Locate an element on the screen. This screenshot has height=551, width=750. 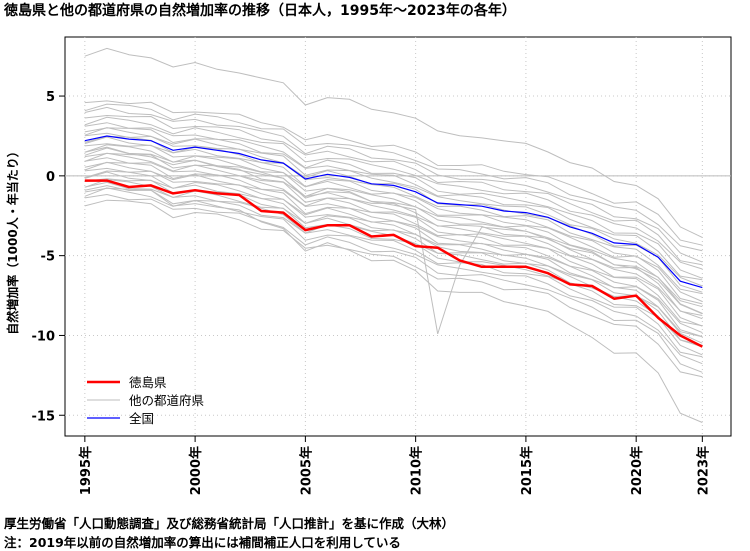
source-note: 厚生労働省「人口動態調査」及び総務省統計局「人口推計」を基に作成（大林） is located at coordinates (229, 523).